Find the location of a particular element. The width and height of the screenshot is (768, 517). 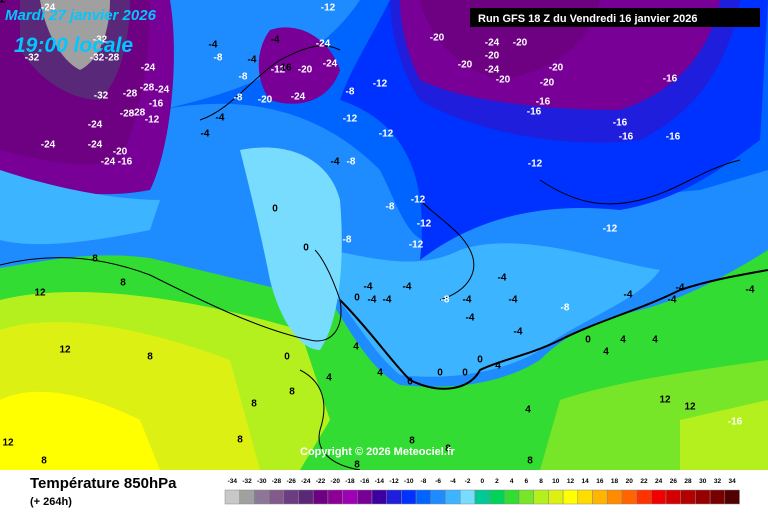

legend-label: -14 is located at coordinates (380, 481).